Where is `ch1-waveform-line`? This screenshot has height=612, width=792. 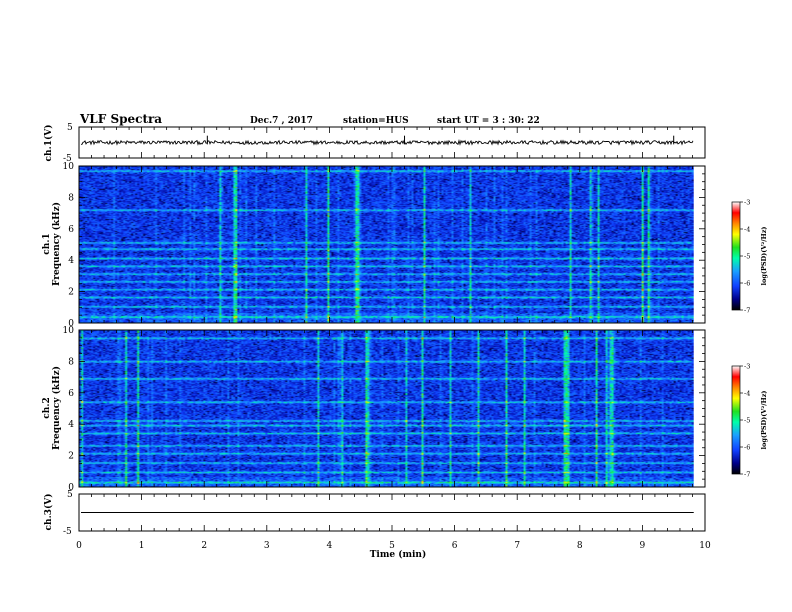
ch1-waveform-line is located at coordinates (387, 142).